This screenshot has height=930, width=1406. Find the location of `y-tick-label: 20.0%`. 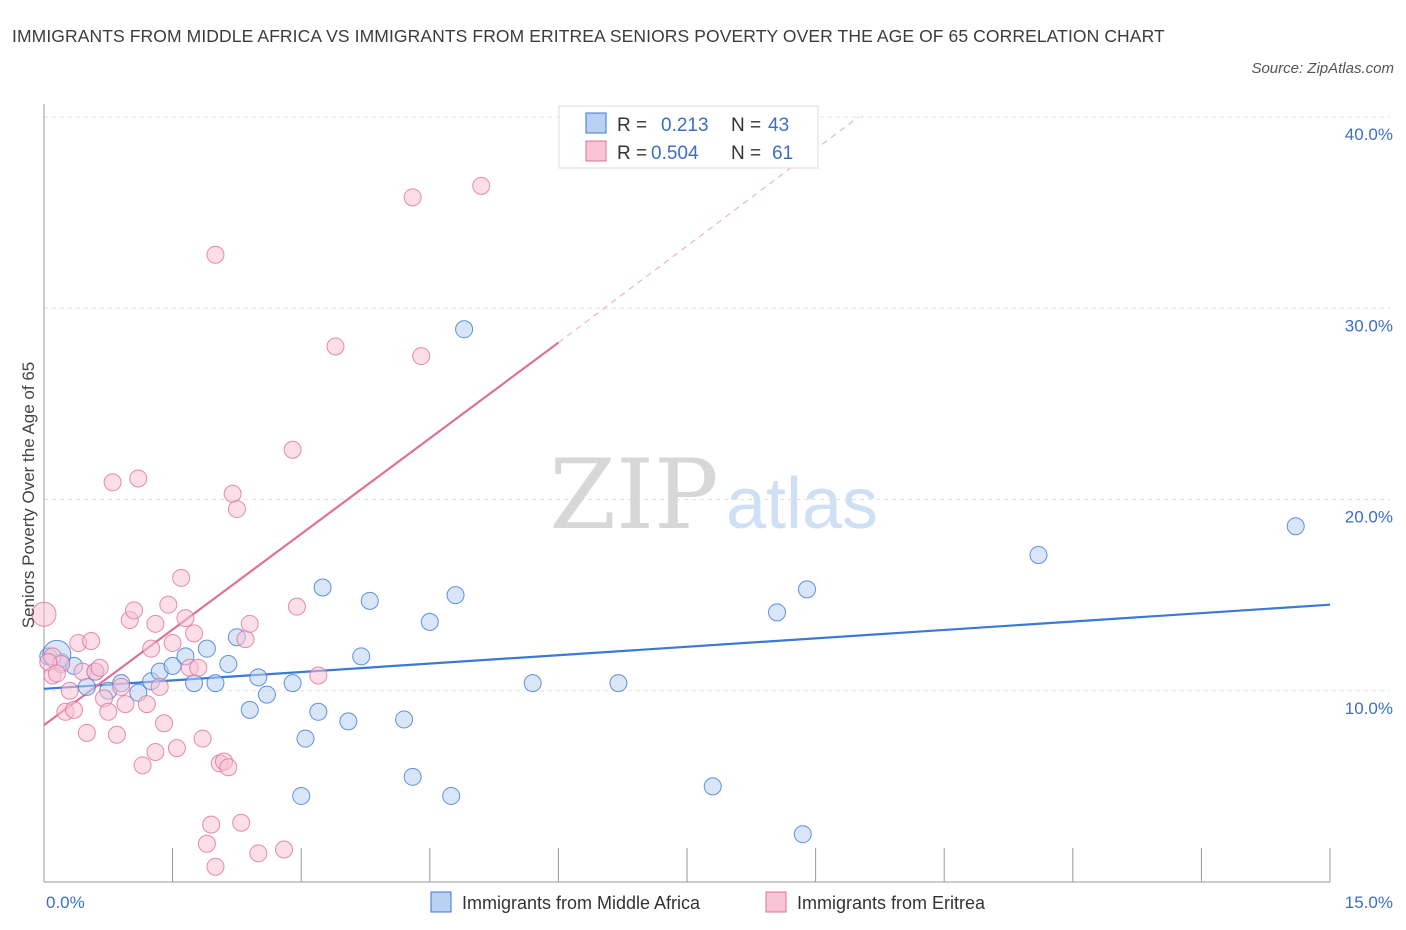

y-tick-label: 20.0% is located at coordinates (1369, 517).